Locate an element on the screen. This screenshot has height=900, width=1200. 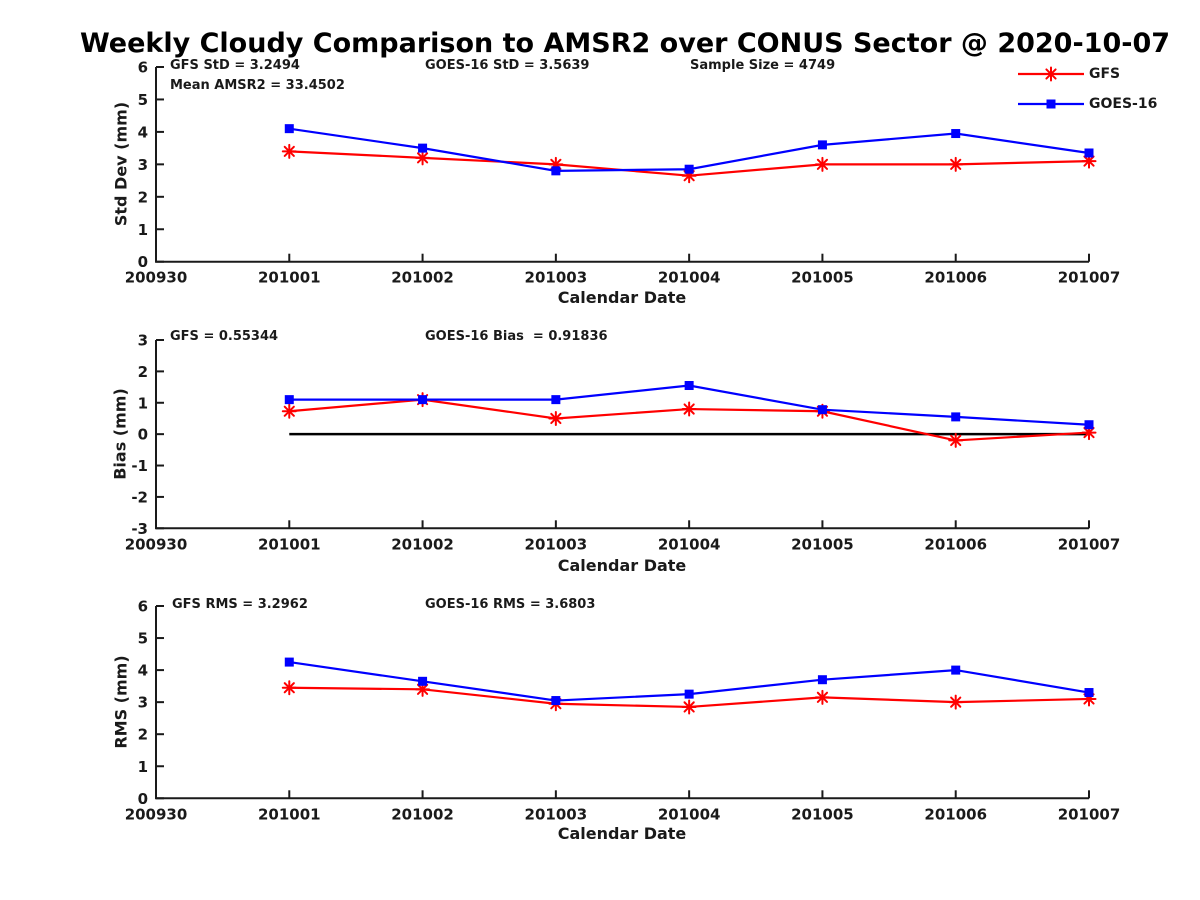
y-tick-label: -1 is located at coordinates (139, 466).